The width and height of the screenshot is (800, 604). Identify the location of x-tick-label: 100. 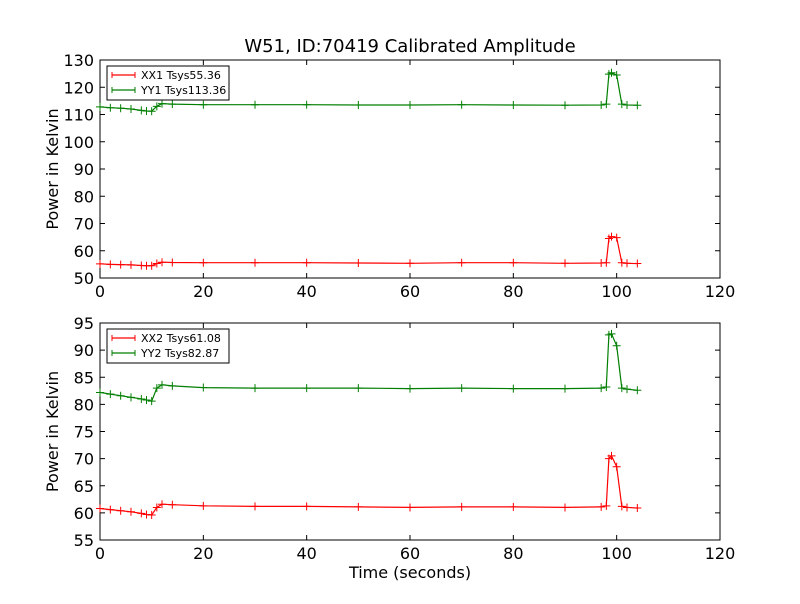
(616, 291).